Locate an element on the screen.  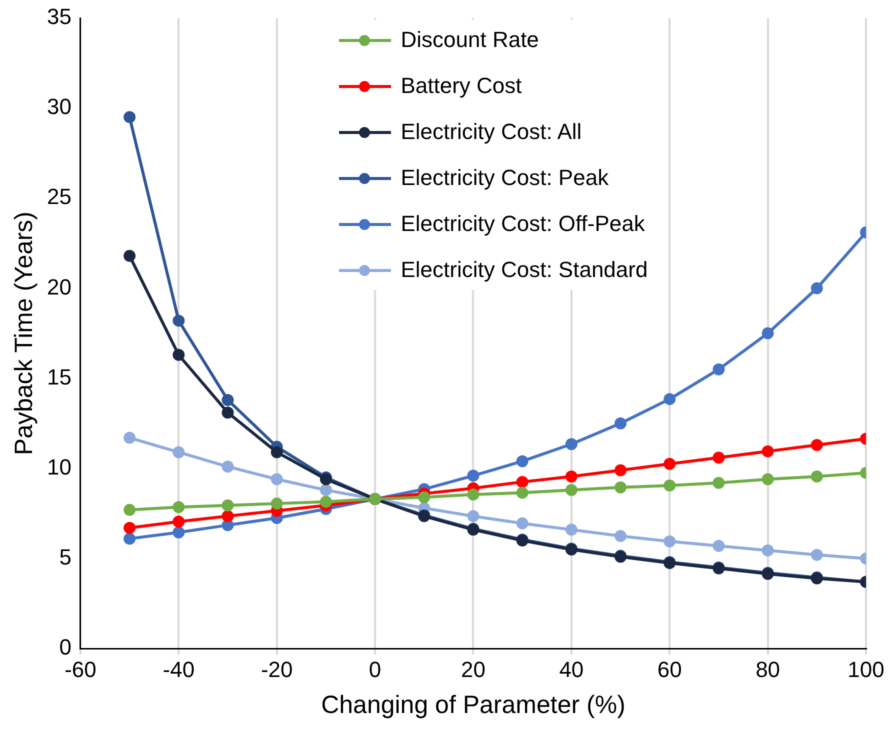
x-tick-label: 40 is located at coordinates (571, 669).